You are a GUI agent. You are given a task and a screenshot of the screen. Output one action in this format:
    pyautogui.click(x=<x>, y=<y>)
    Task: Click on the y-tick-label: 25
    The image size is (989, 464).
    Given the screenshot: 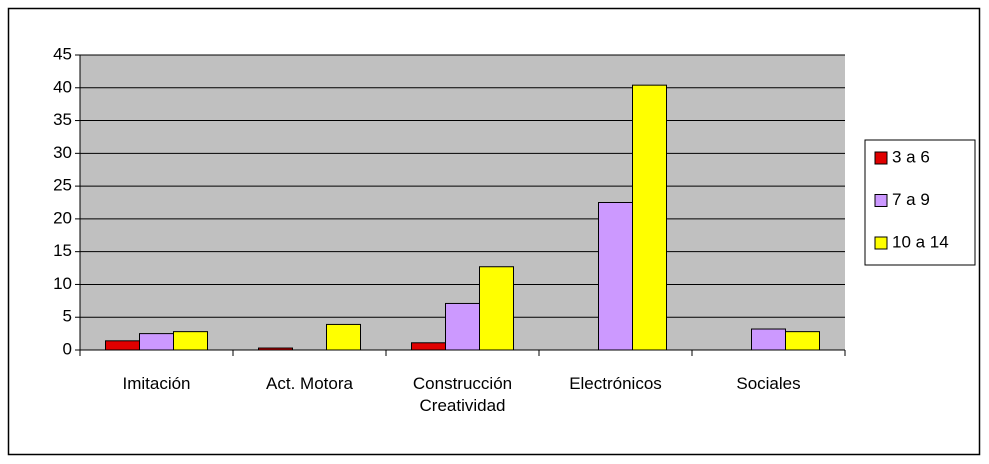 What is the action you would take?
    pyautogui.click(x=62, y=185)
    